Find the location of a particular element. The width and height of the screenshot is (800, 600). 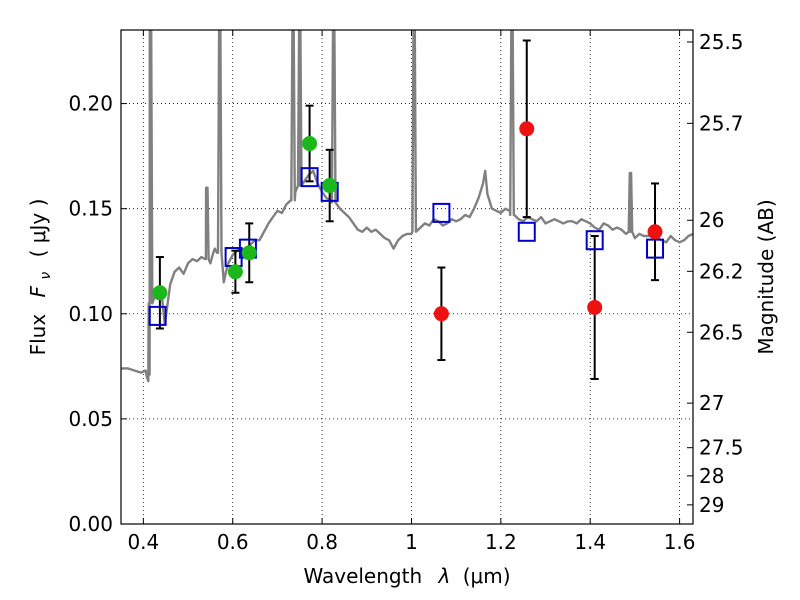

x-axis-label: Wavelength λ (μm) is located at coordinates (406, 576).